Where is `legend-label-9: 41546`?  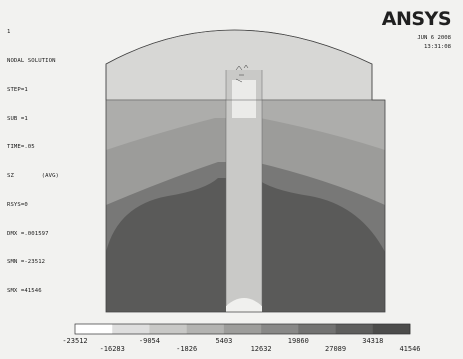 legend-label-9: 41546 is located at coordinates (409, 349).